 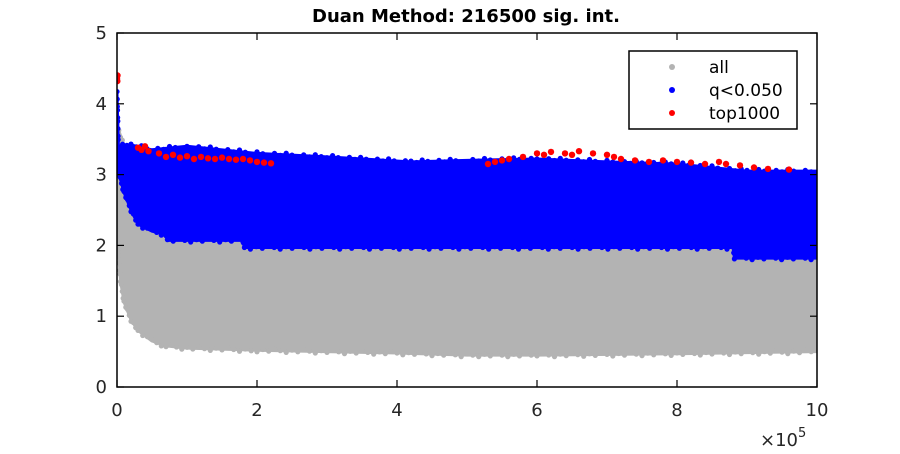 I want to click on legend-label: q<0.050, so click(x=746, y=91).